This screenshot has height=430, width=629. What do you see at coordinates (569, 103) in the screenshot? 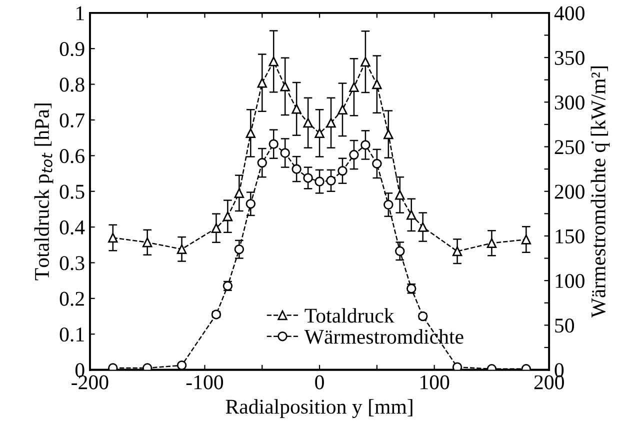
I see `y2-tick-label: 300` at bounding box center [569, 103].